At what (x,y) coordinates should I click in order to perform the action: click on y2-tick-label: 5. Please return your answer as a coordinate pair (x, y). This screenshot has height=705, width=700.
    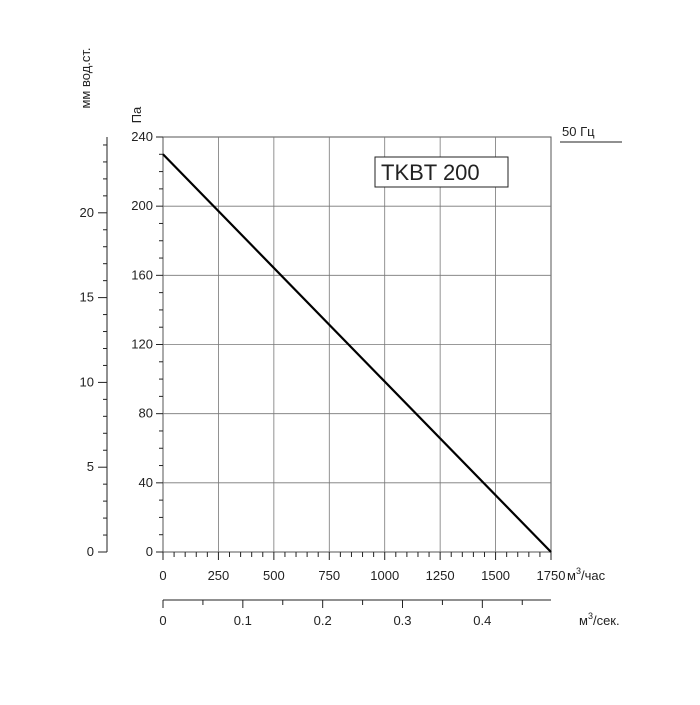
    Looking at the image, I should click on (90, 466).